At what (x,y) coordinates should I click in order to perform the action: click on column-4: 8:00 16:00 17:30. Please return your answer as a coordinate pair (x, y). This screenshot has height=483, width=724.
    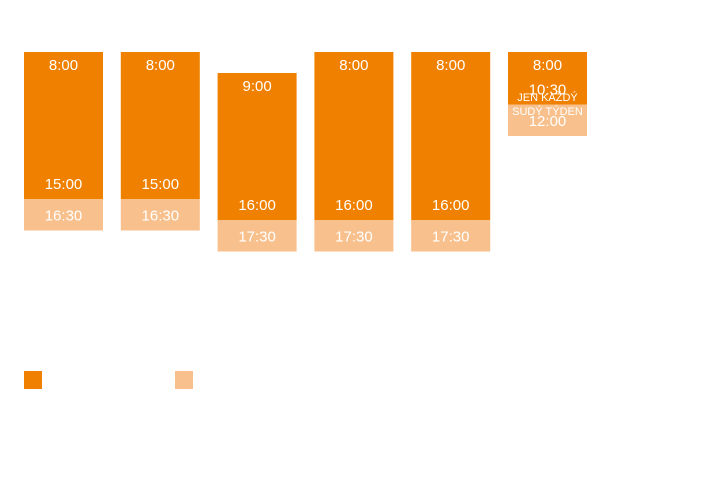
    Looking at the image, I should click on (354, 152).